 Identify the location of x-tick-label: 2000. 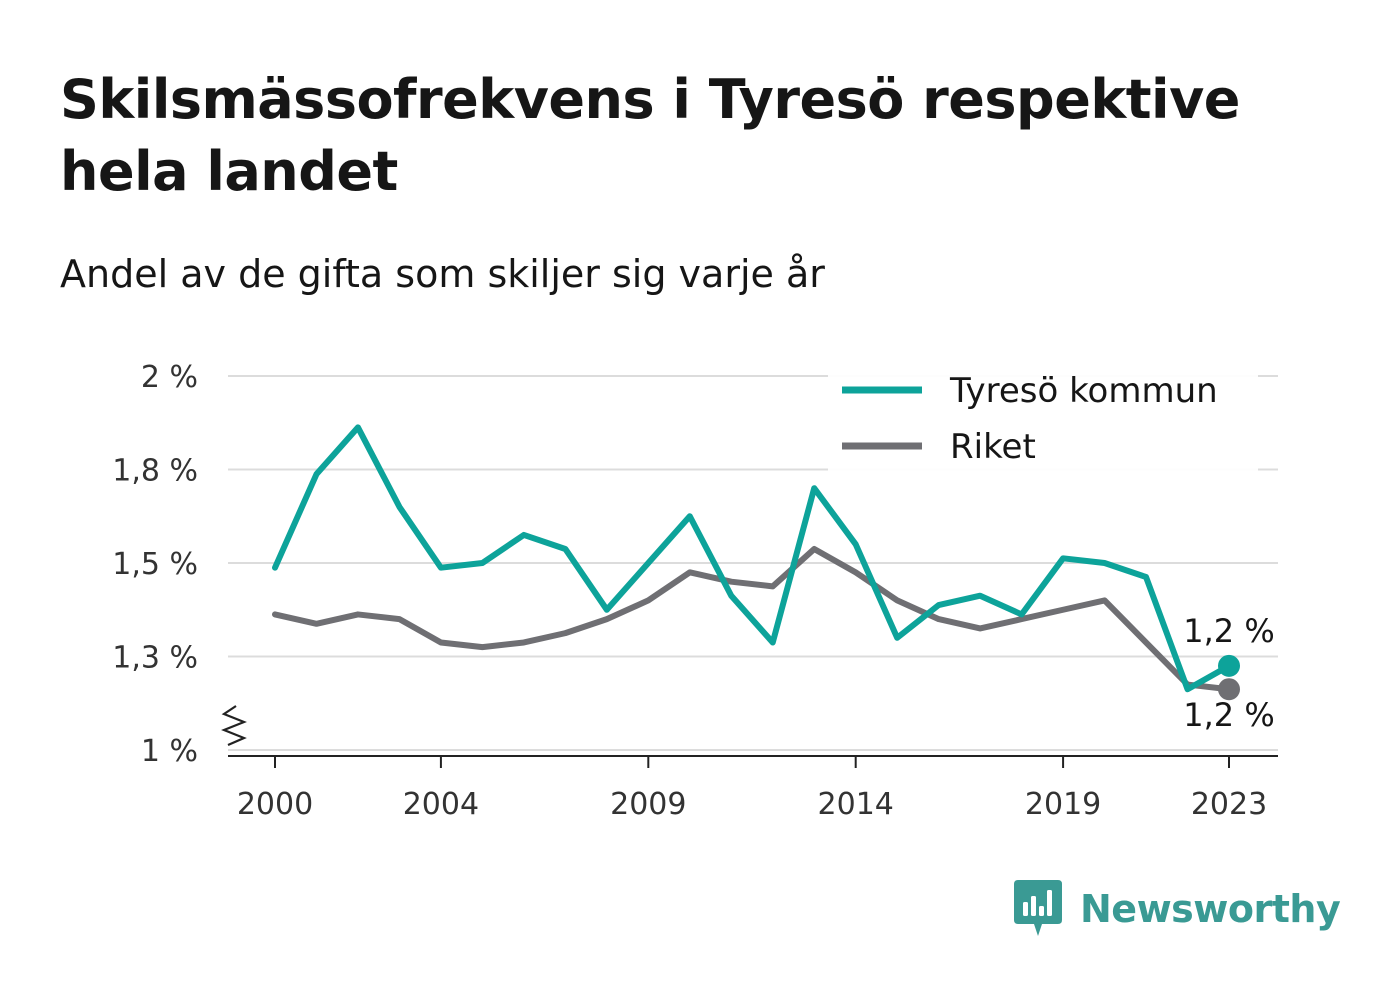
(275, 804).